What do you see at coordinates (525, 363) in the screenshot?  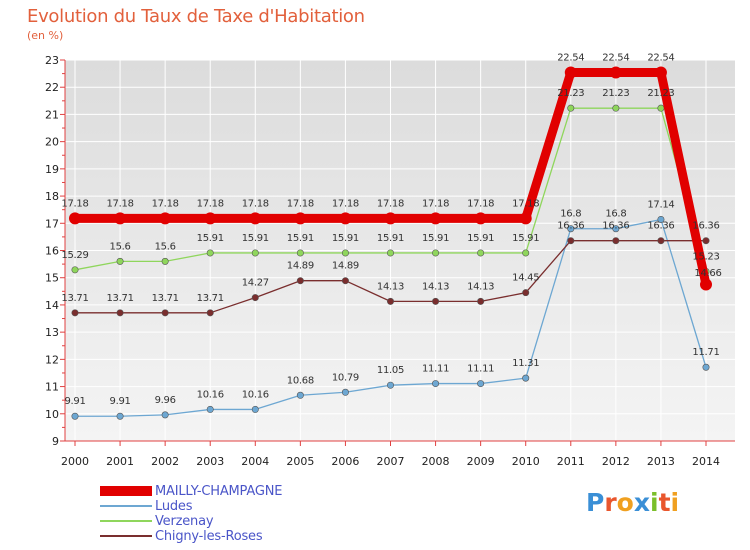 I see `data-label-ludes: 11.31` at bounding box center [525, 363].